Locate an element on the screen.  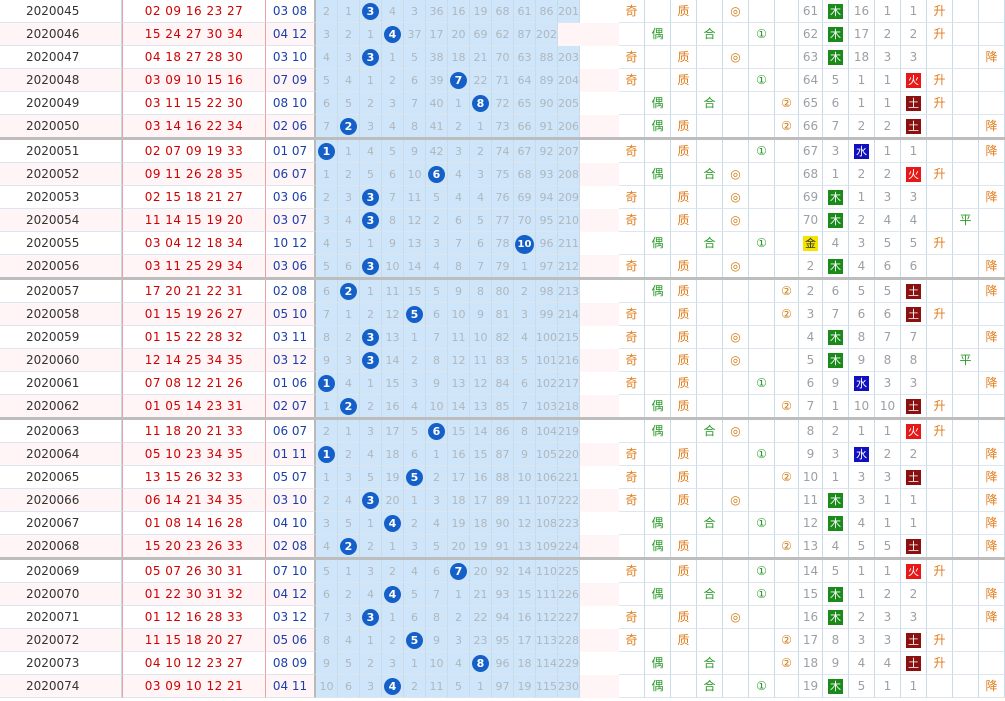
position-cell: 92 is located at coordinates (547, 151).